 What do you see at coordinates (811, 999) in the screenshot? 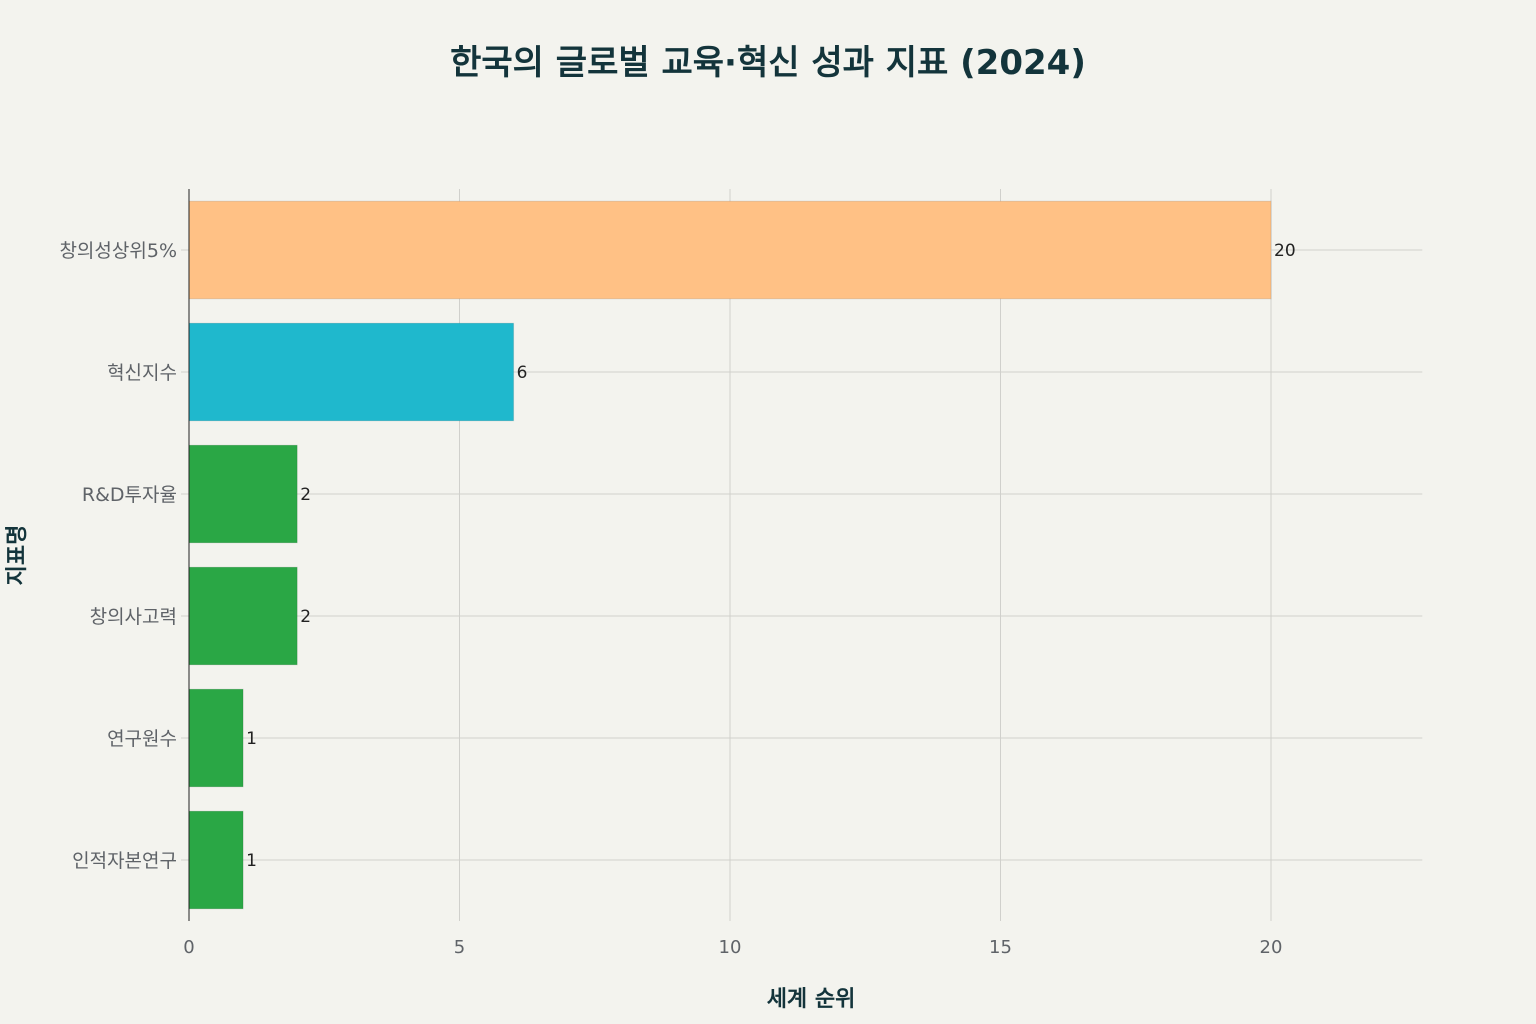
I see `x-axis-title: 세계 순위` at bounding box center [811, 999].